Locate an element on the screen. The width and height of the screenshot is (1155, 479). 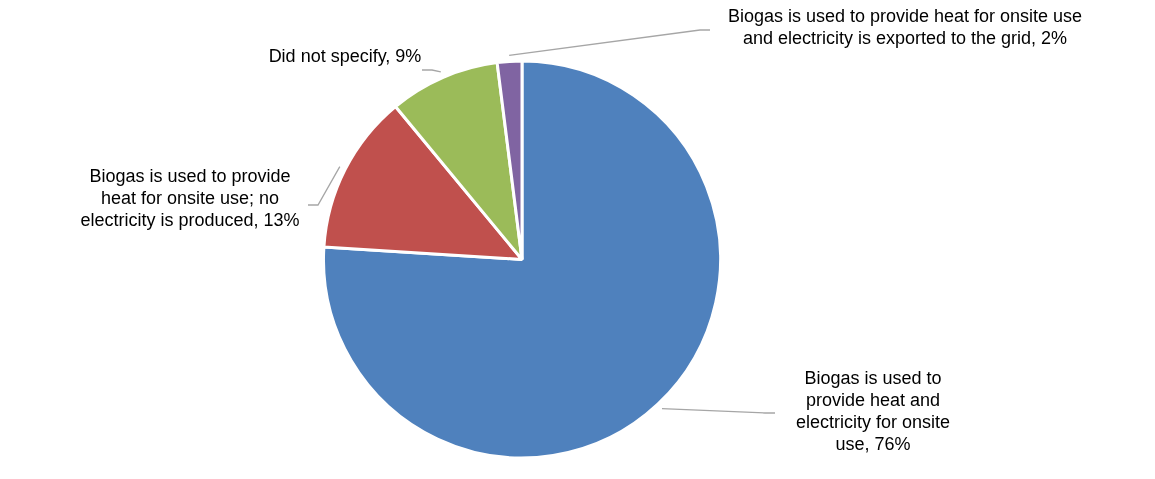
slice-label: Biogas is used to provide heat for onsite use; no electricity is produced, 13% is located at coordinates (190, 197).